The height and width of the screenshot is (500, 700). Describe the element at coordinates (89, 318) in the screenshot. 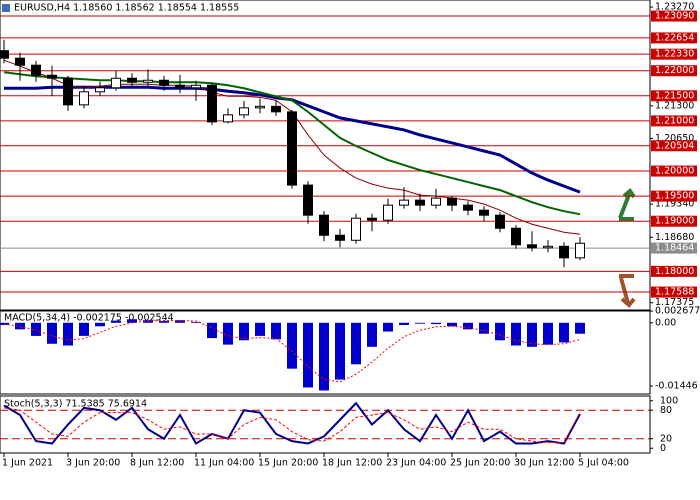

I see `macd-title: MACD(5,34,4) -0.002175 -0.002544` at that location.